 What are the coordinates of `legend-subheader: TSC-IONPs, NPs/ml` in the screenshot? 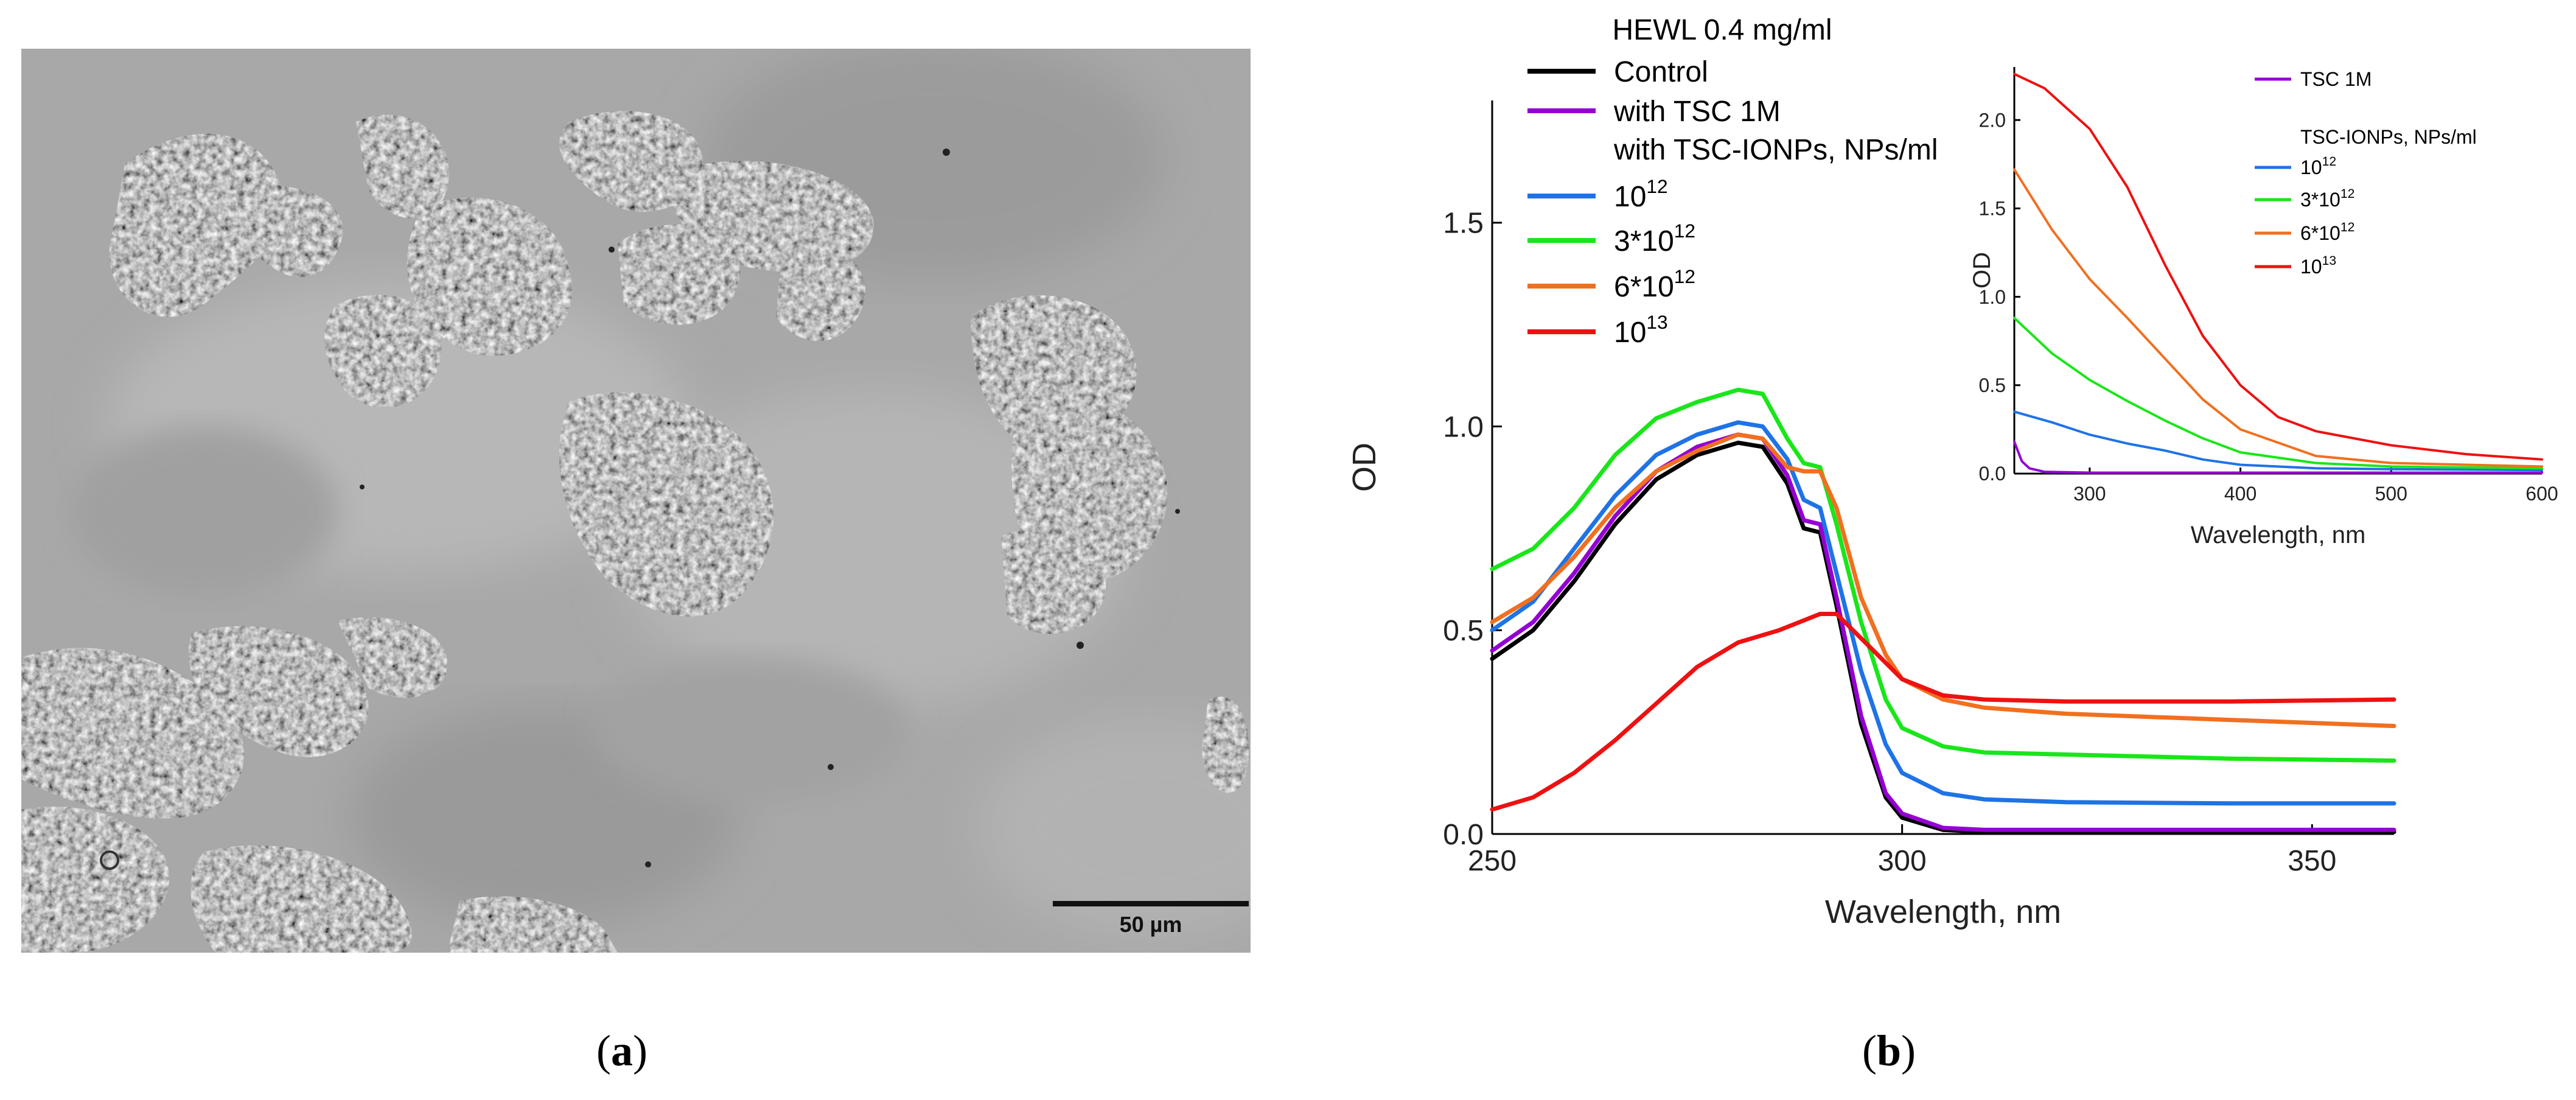 It's located at (2388, 137).